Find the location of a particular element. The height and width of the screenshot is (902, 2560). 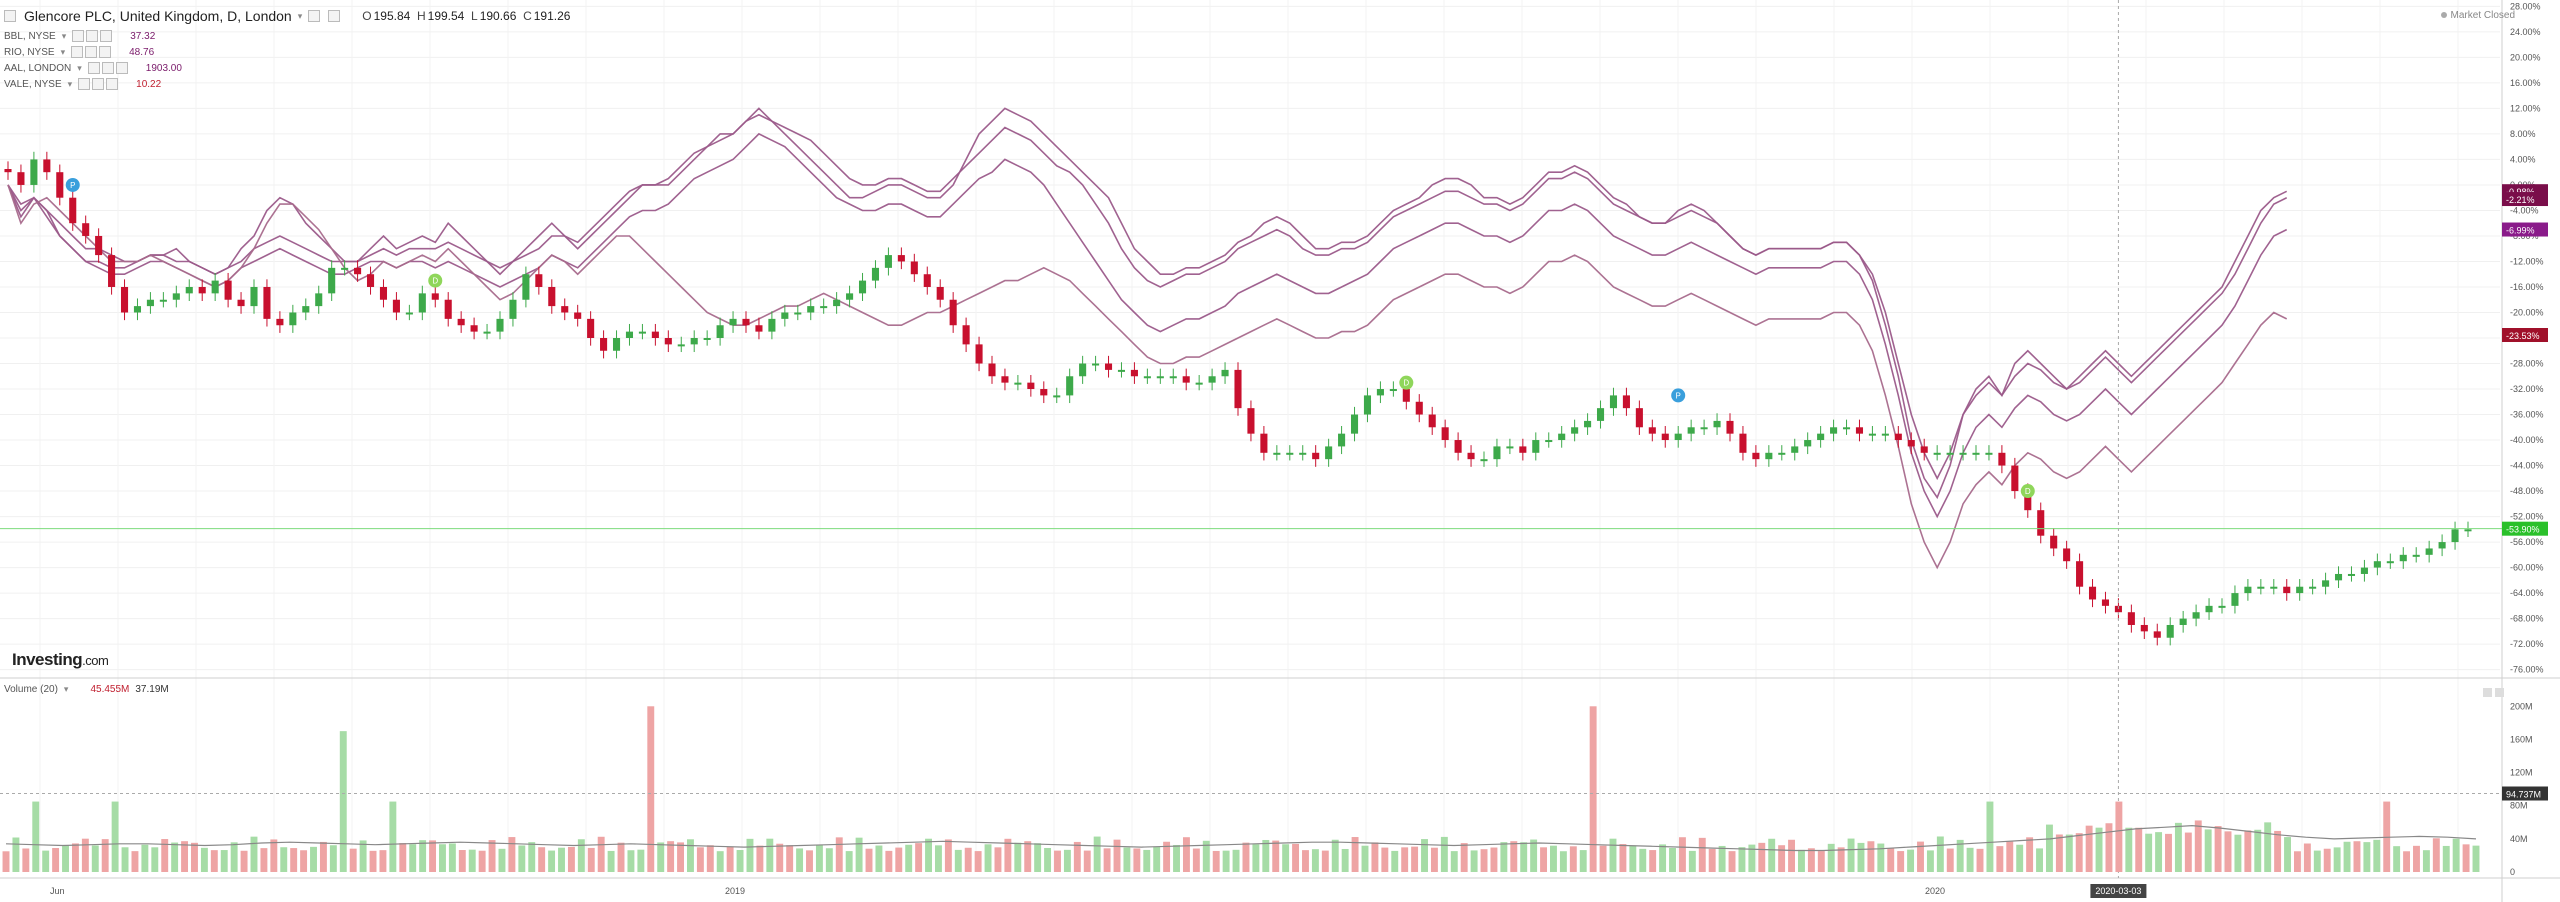

series-end-badge is located at coordinates (2525, 335).